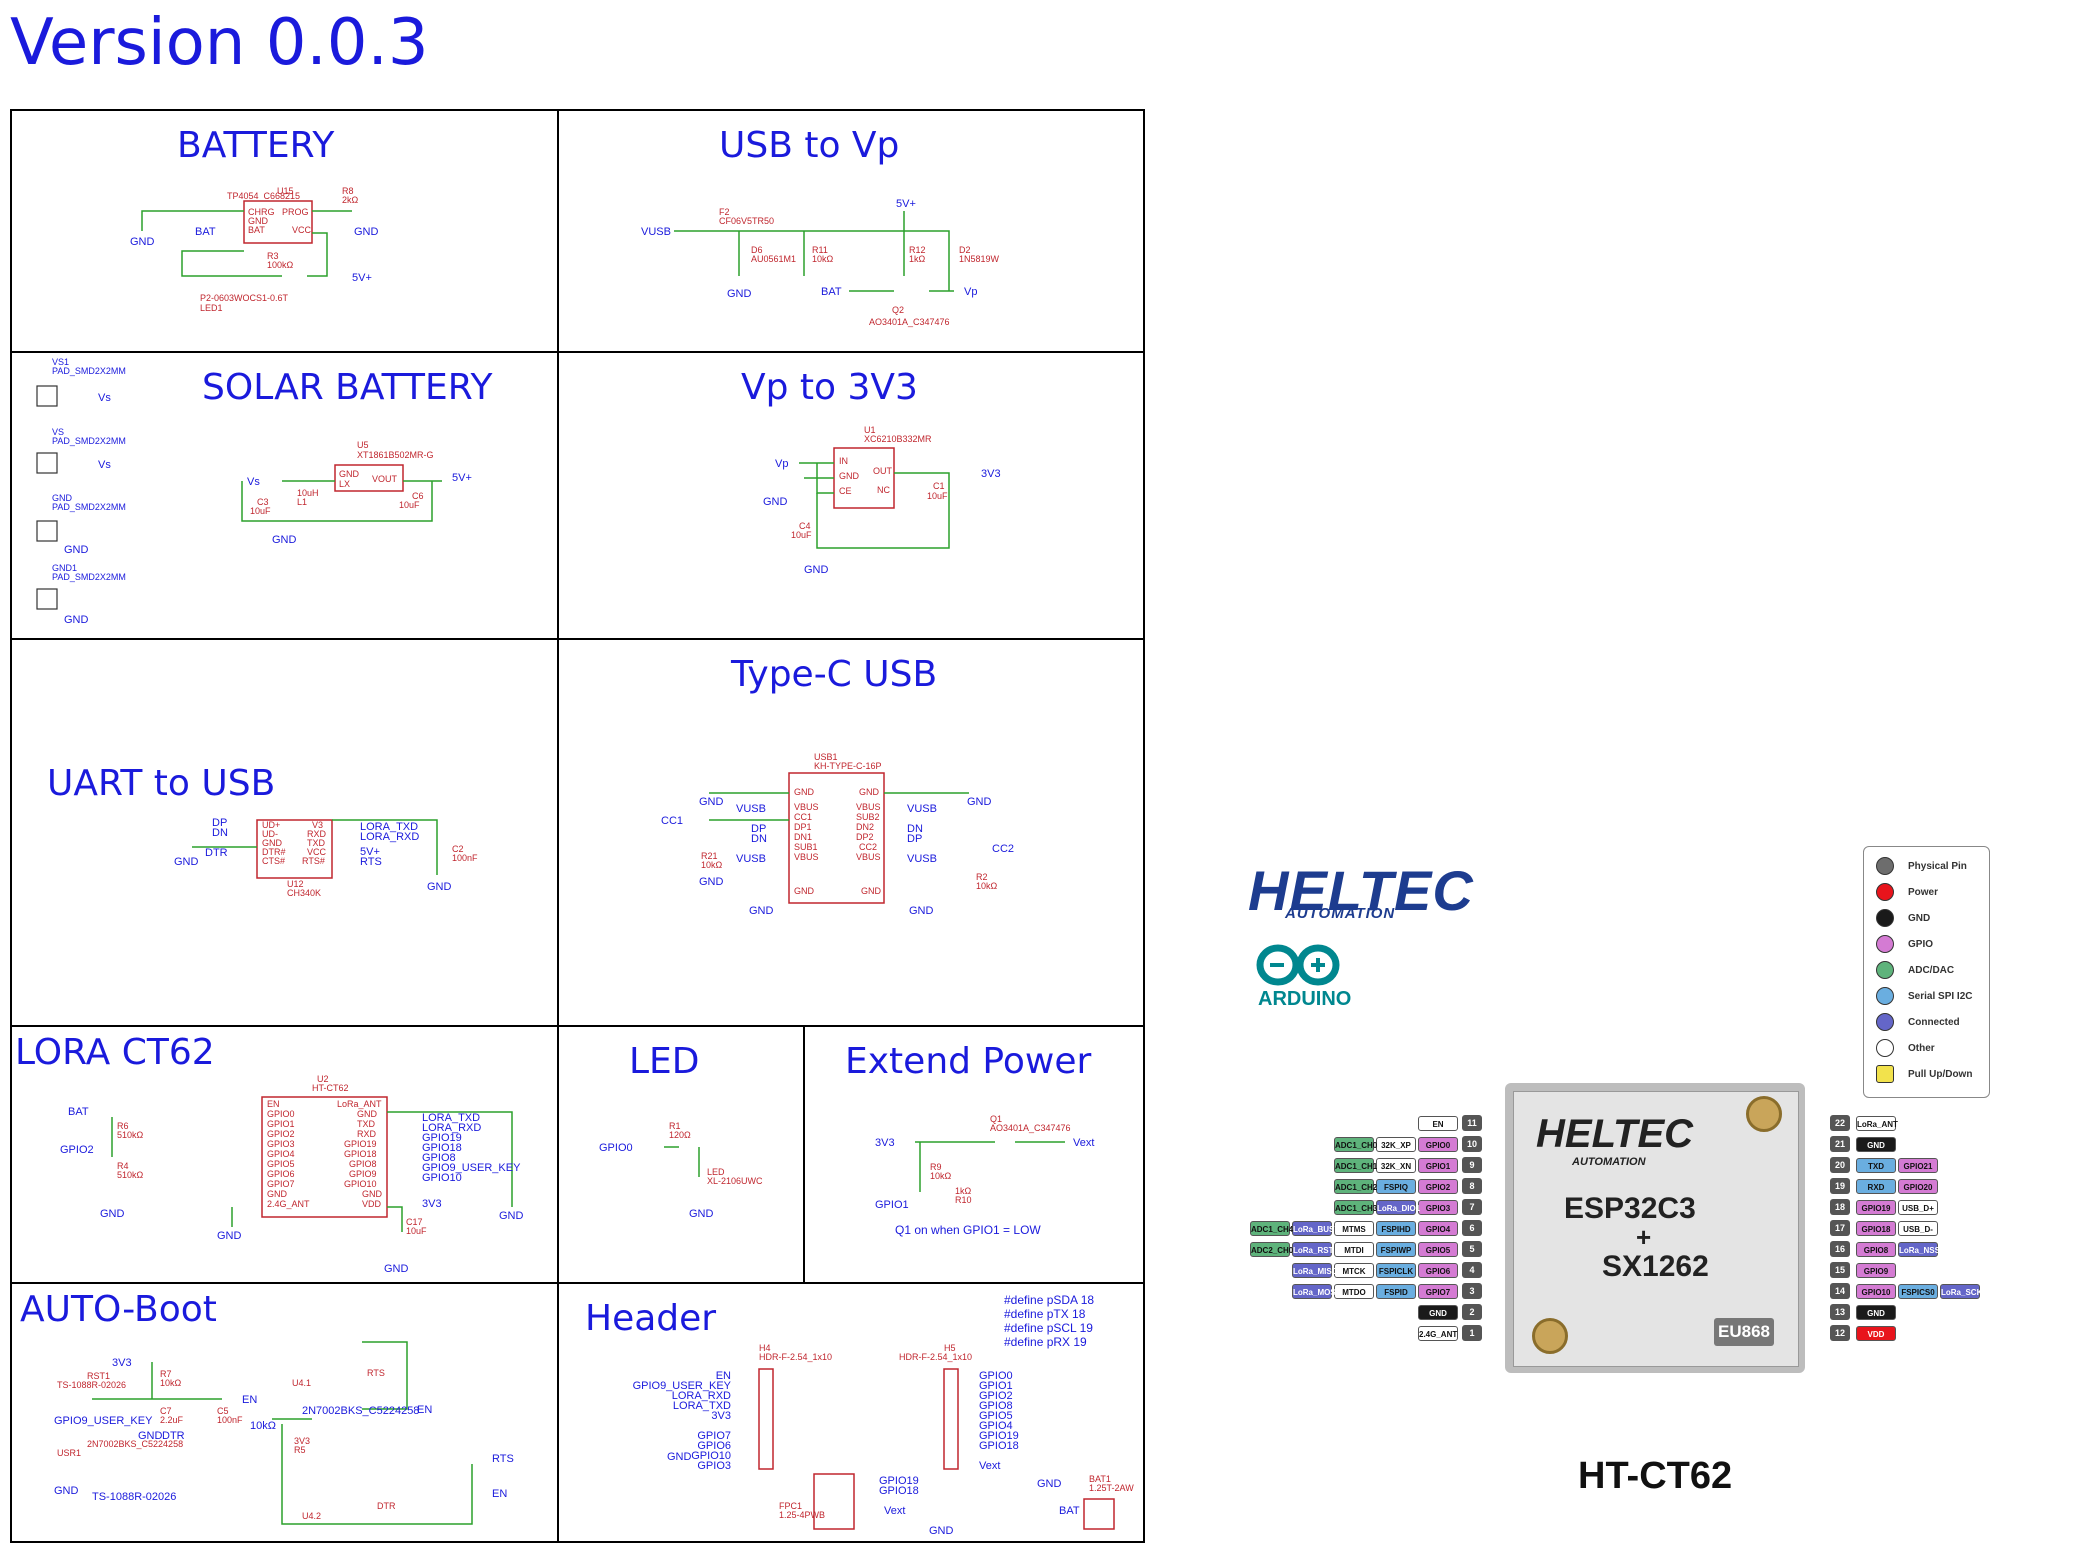 This screenshot has width=2087, height=1556. Describe the element at coordinates (304, 893) in the screenshot. I see `schem-label: CH340K` at that location.